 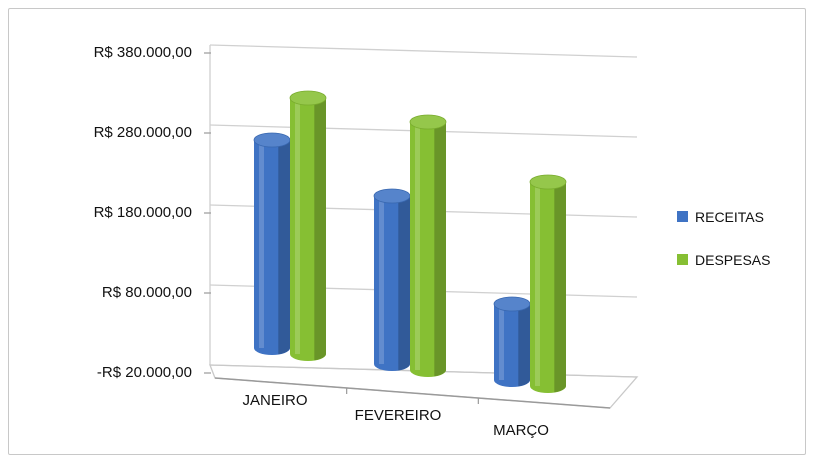 I want to click on legend-label: DESPESAS, so click(x=732, y=260).